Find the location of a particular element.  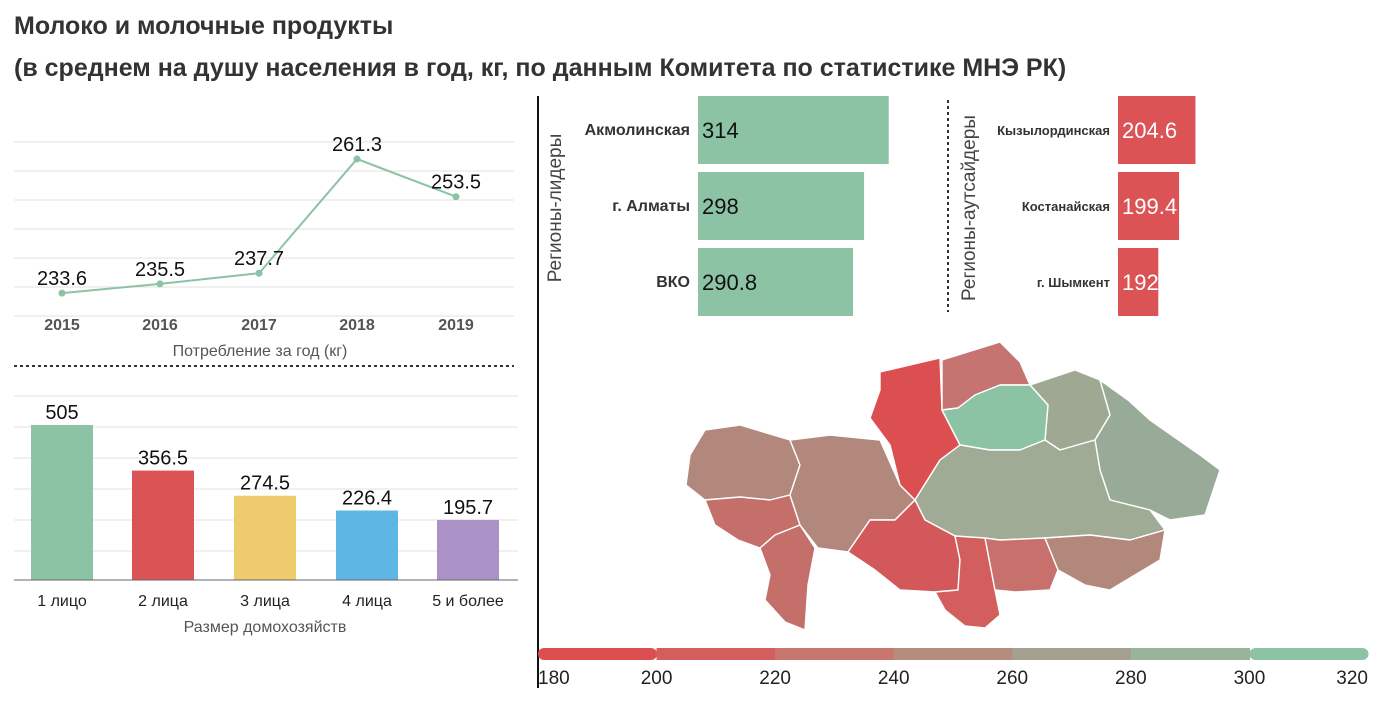

region-label: г. Алматы is located at coordinates (651, 206).